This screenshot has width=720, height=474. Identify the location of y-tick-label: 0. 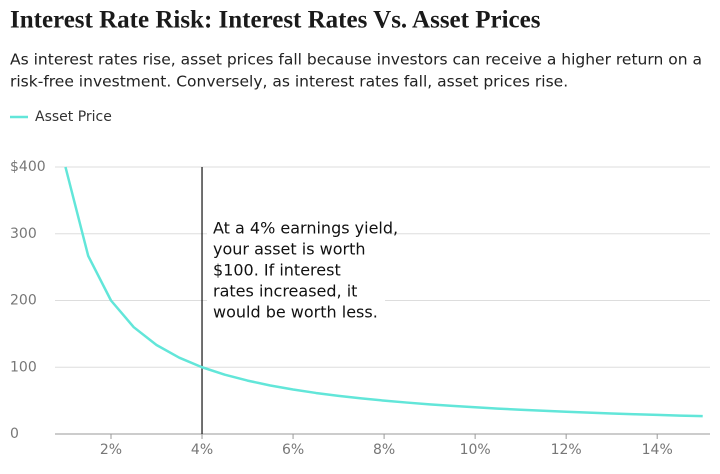
(14, 434).